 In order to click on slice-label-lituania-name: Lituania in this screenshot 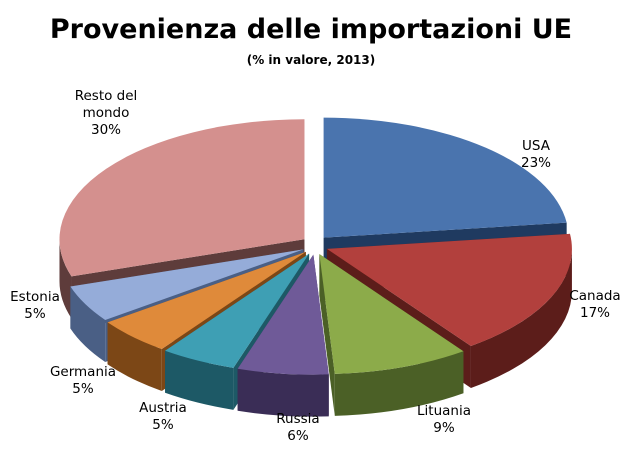, I will do `click(444, 411)`.